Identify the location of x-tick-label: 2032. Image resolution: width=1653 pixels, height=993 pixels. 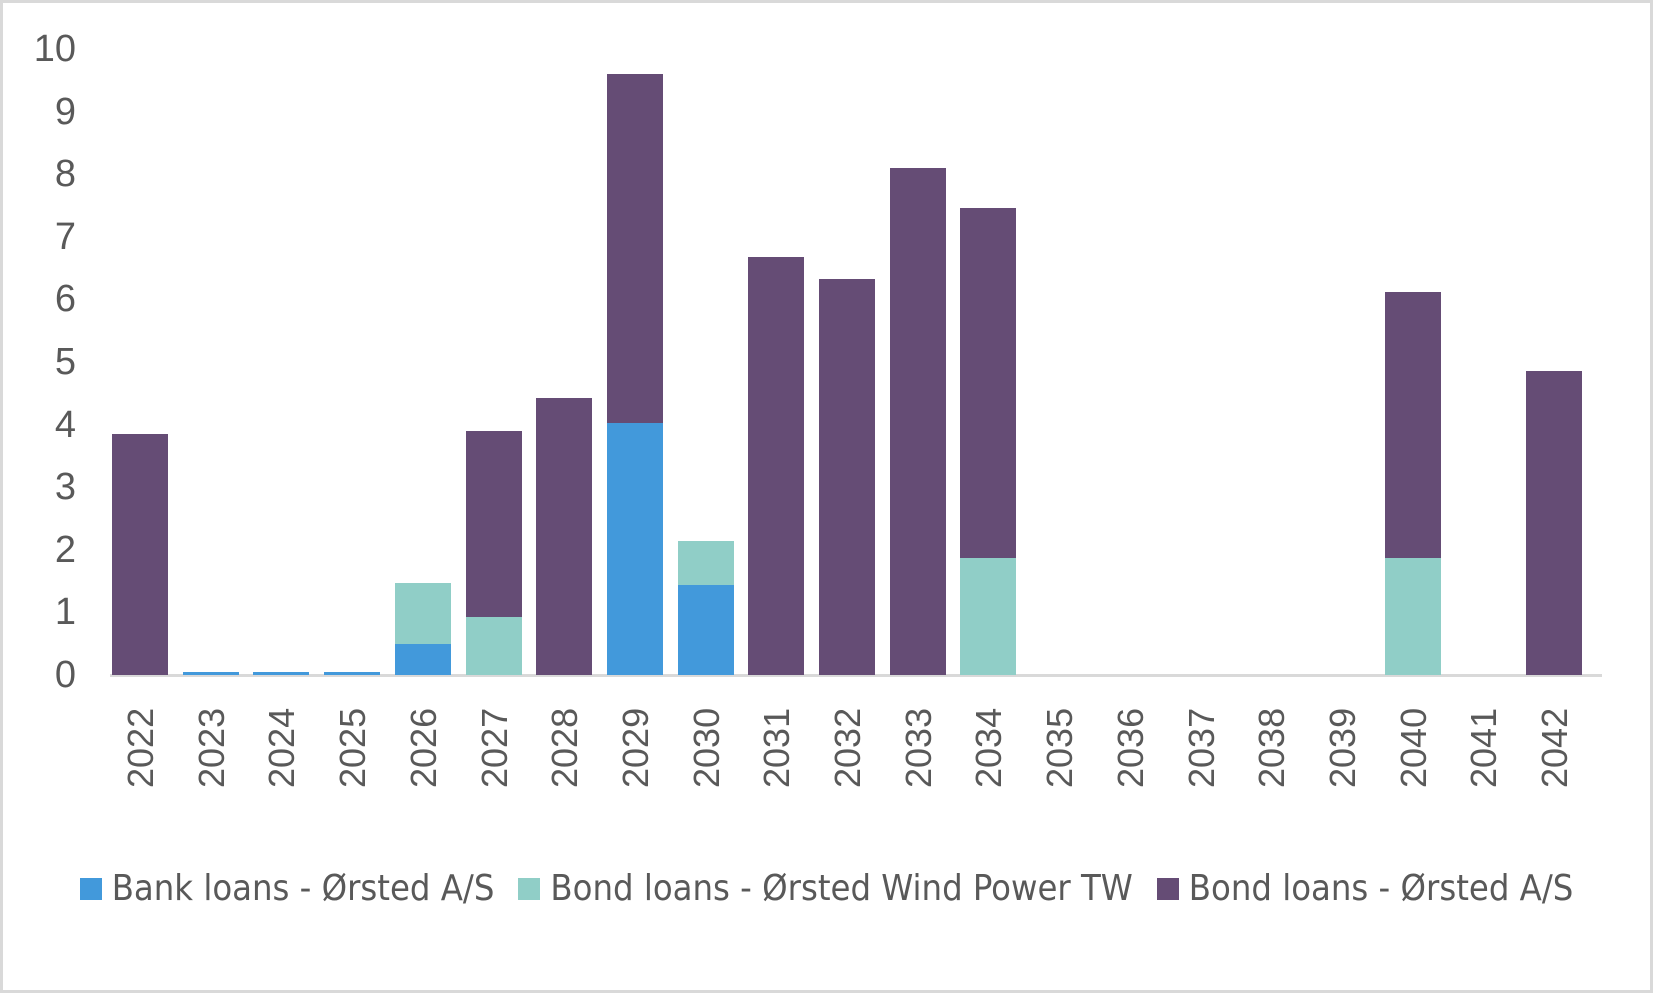
(847, 747).